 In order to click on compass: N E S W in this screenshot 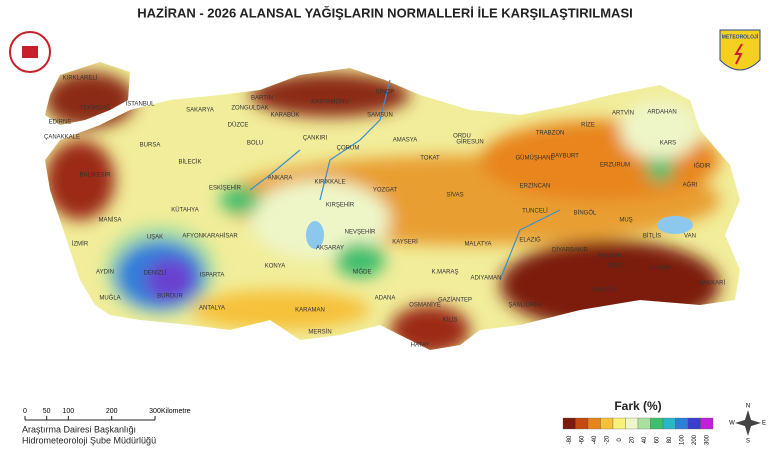, I will do `click(747, 424)`.